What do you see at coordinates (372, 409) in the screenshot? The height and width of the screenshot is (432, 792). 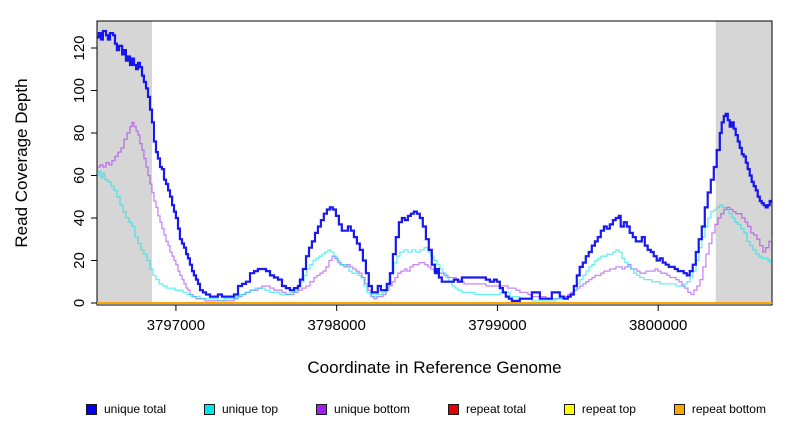 I see `legend-label: unique bottom` at bounding box center [372, 409].